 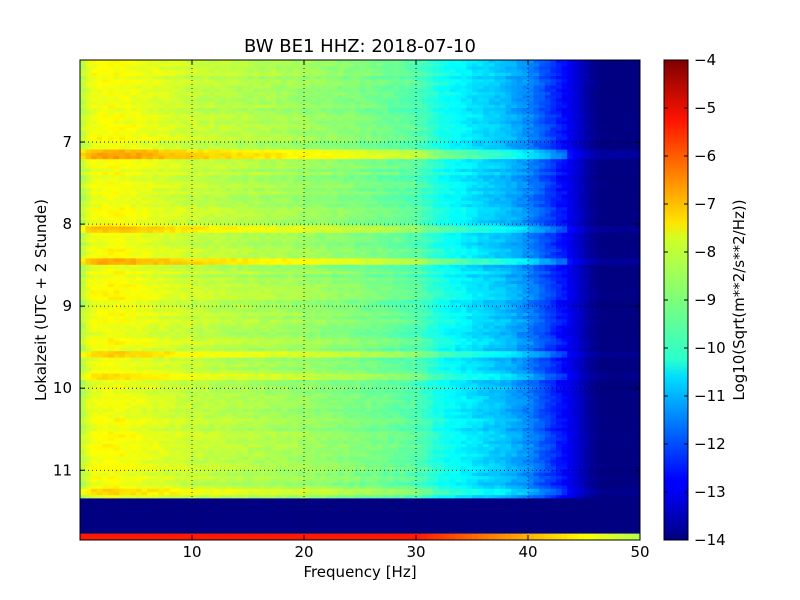 I want to click on chart-title: BW BE1 HHZ: 2018-07-10, so click(x=360, y=46).